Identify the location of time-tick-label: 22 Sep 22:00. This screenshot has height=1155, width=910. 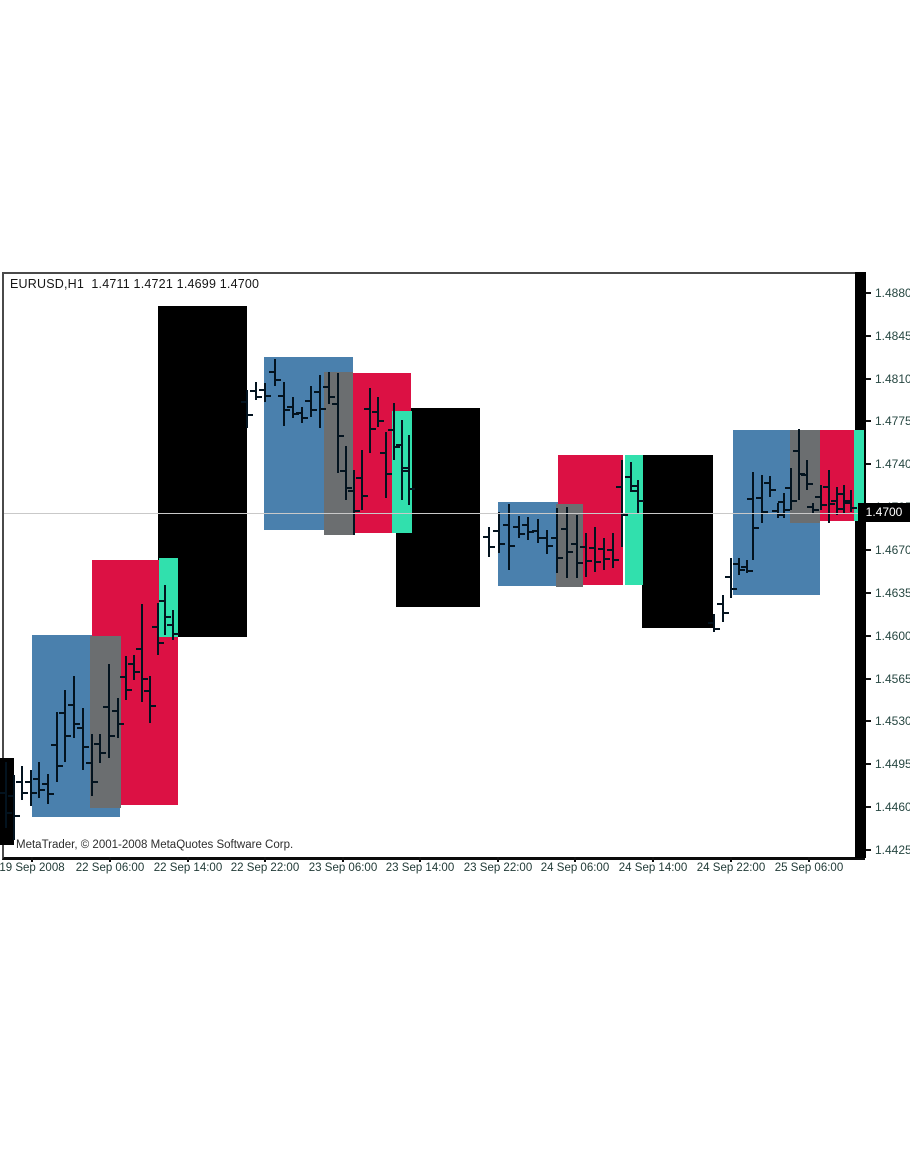
(265, 868).